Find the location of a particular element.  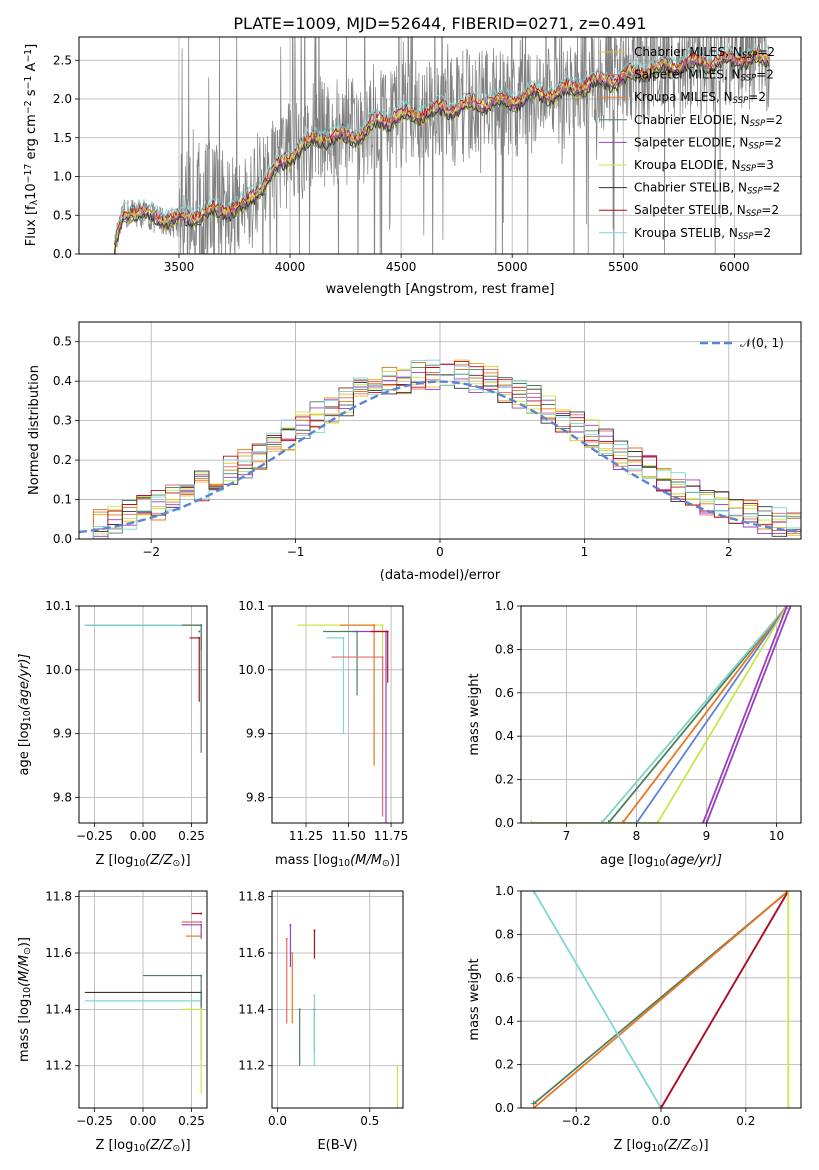

spectrum-xlabel: wavelength [Angstrom, rest frame] is located at coordinates (440, 289).